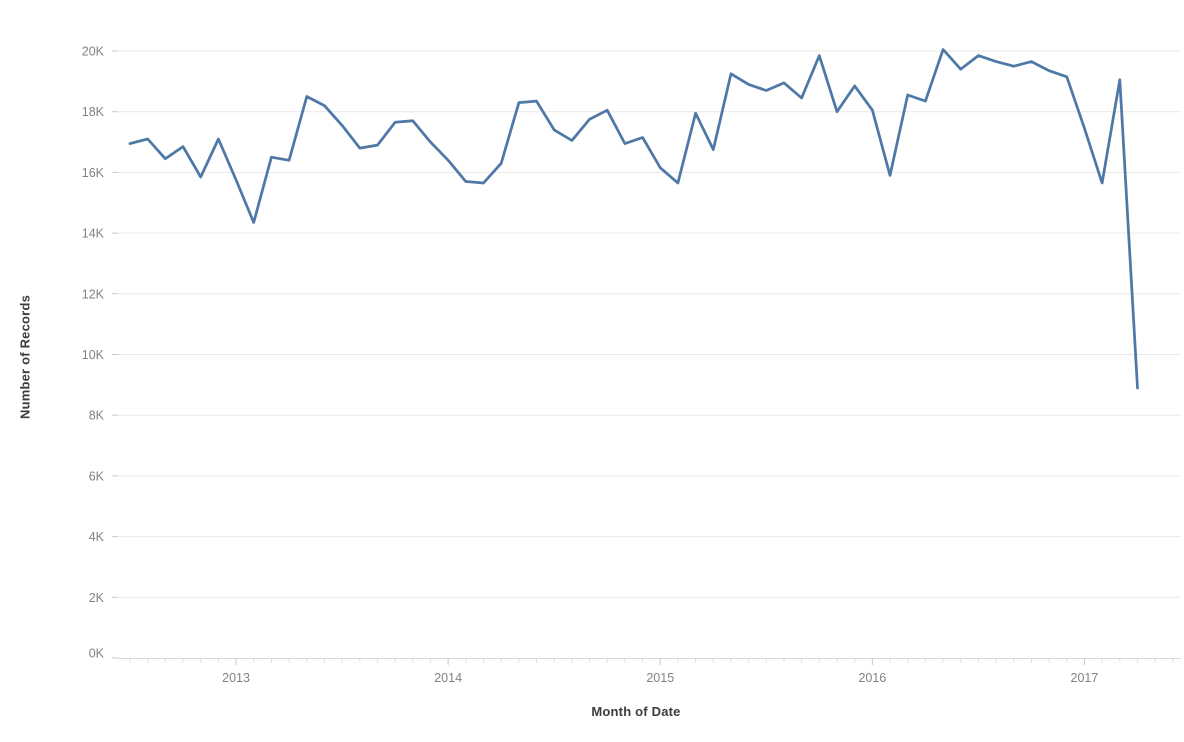 The height and width of the screenshot is (742, 1184). I want to click on x-tick-label: 2016, so click(872, 678).